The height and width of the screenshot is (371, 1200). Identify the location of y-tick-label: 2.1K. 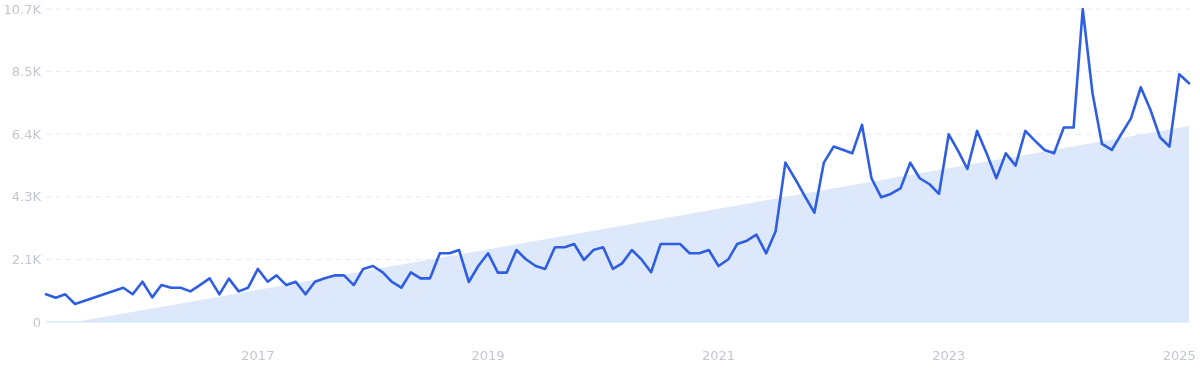
(26, 259).